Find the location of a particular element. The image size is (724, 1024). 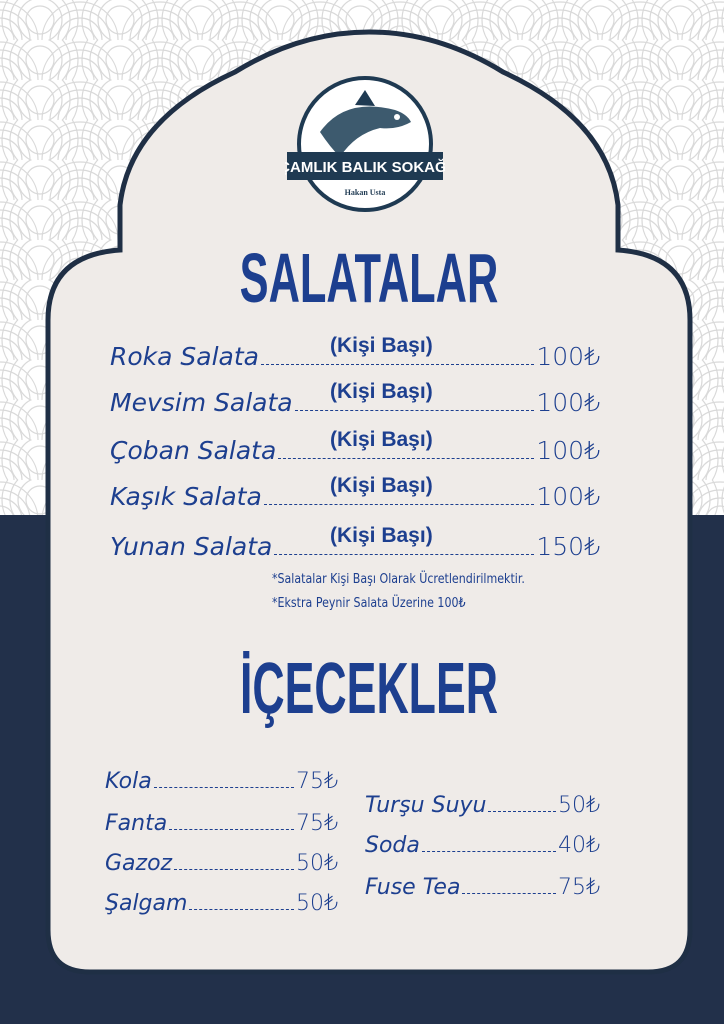

logo-subtitle: Hakan Usta is located at coordinates (365, 192).